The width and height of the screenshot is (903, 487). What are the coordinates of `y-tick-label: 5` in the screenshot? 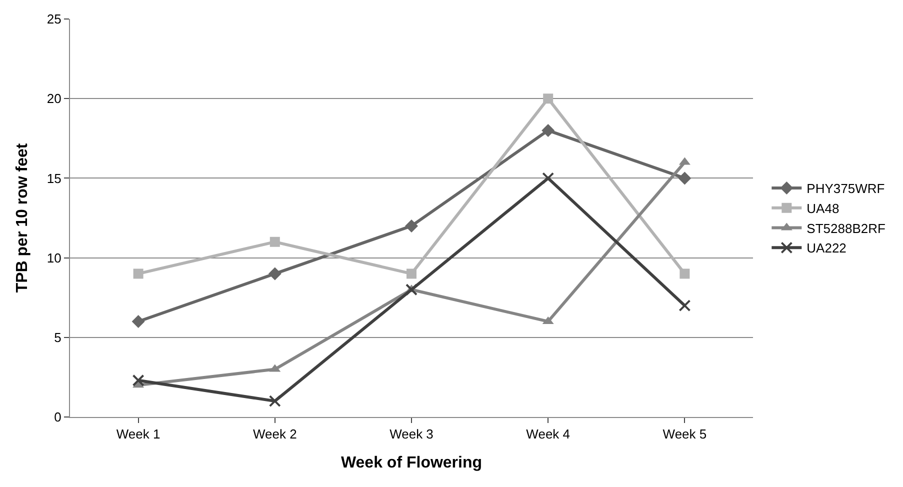 It's located at (58, 337).